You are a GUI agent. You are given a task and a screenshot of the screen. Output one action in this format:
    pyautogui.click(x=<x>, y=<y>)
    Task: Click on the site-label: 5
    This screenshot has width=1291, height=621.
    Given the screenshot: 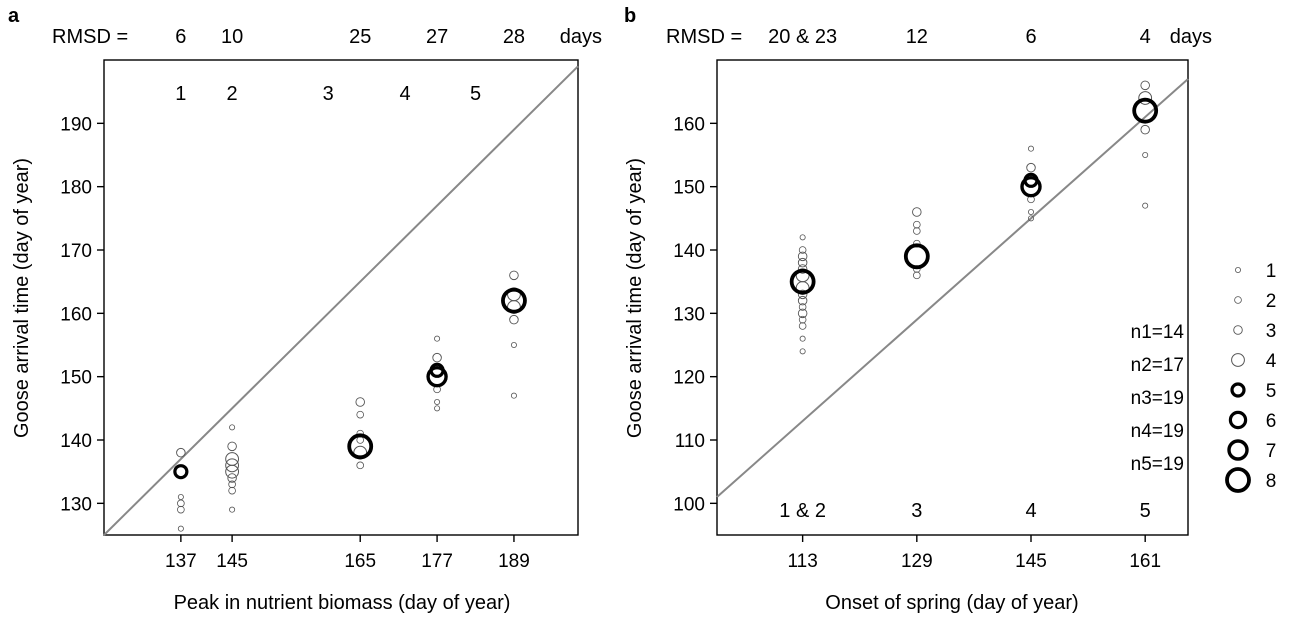 What is the action you would take?
    pyautogui.click(x=475, y=94)
    